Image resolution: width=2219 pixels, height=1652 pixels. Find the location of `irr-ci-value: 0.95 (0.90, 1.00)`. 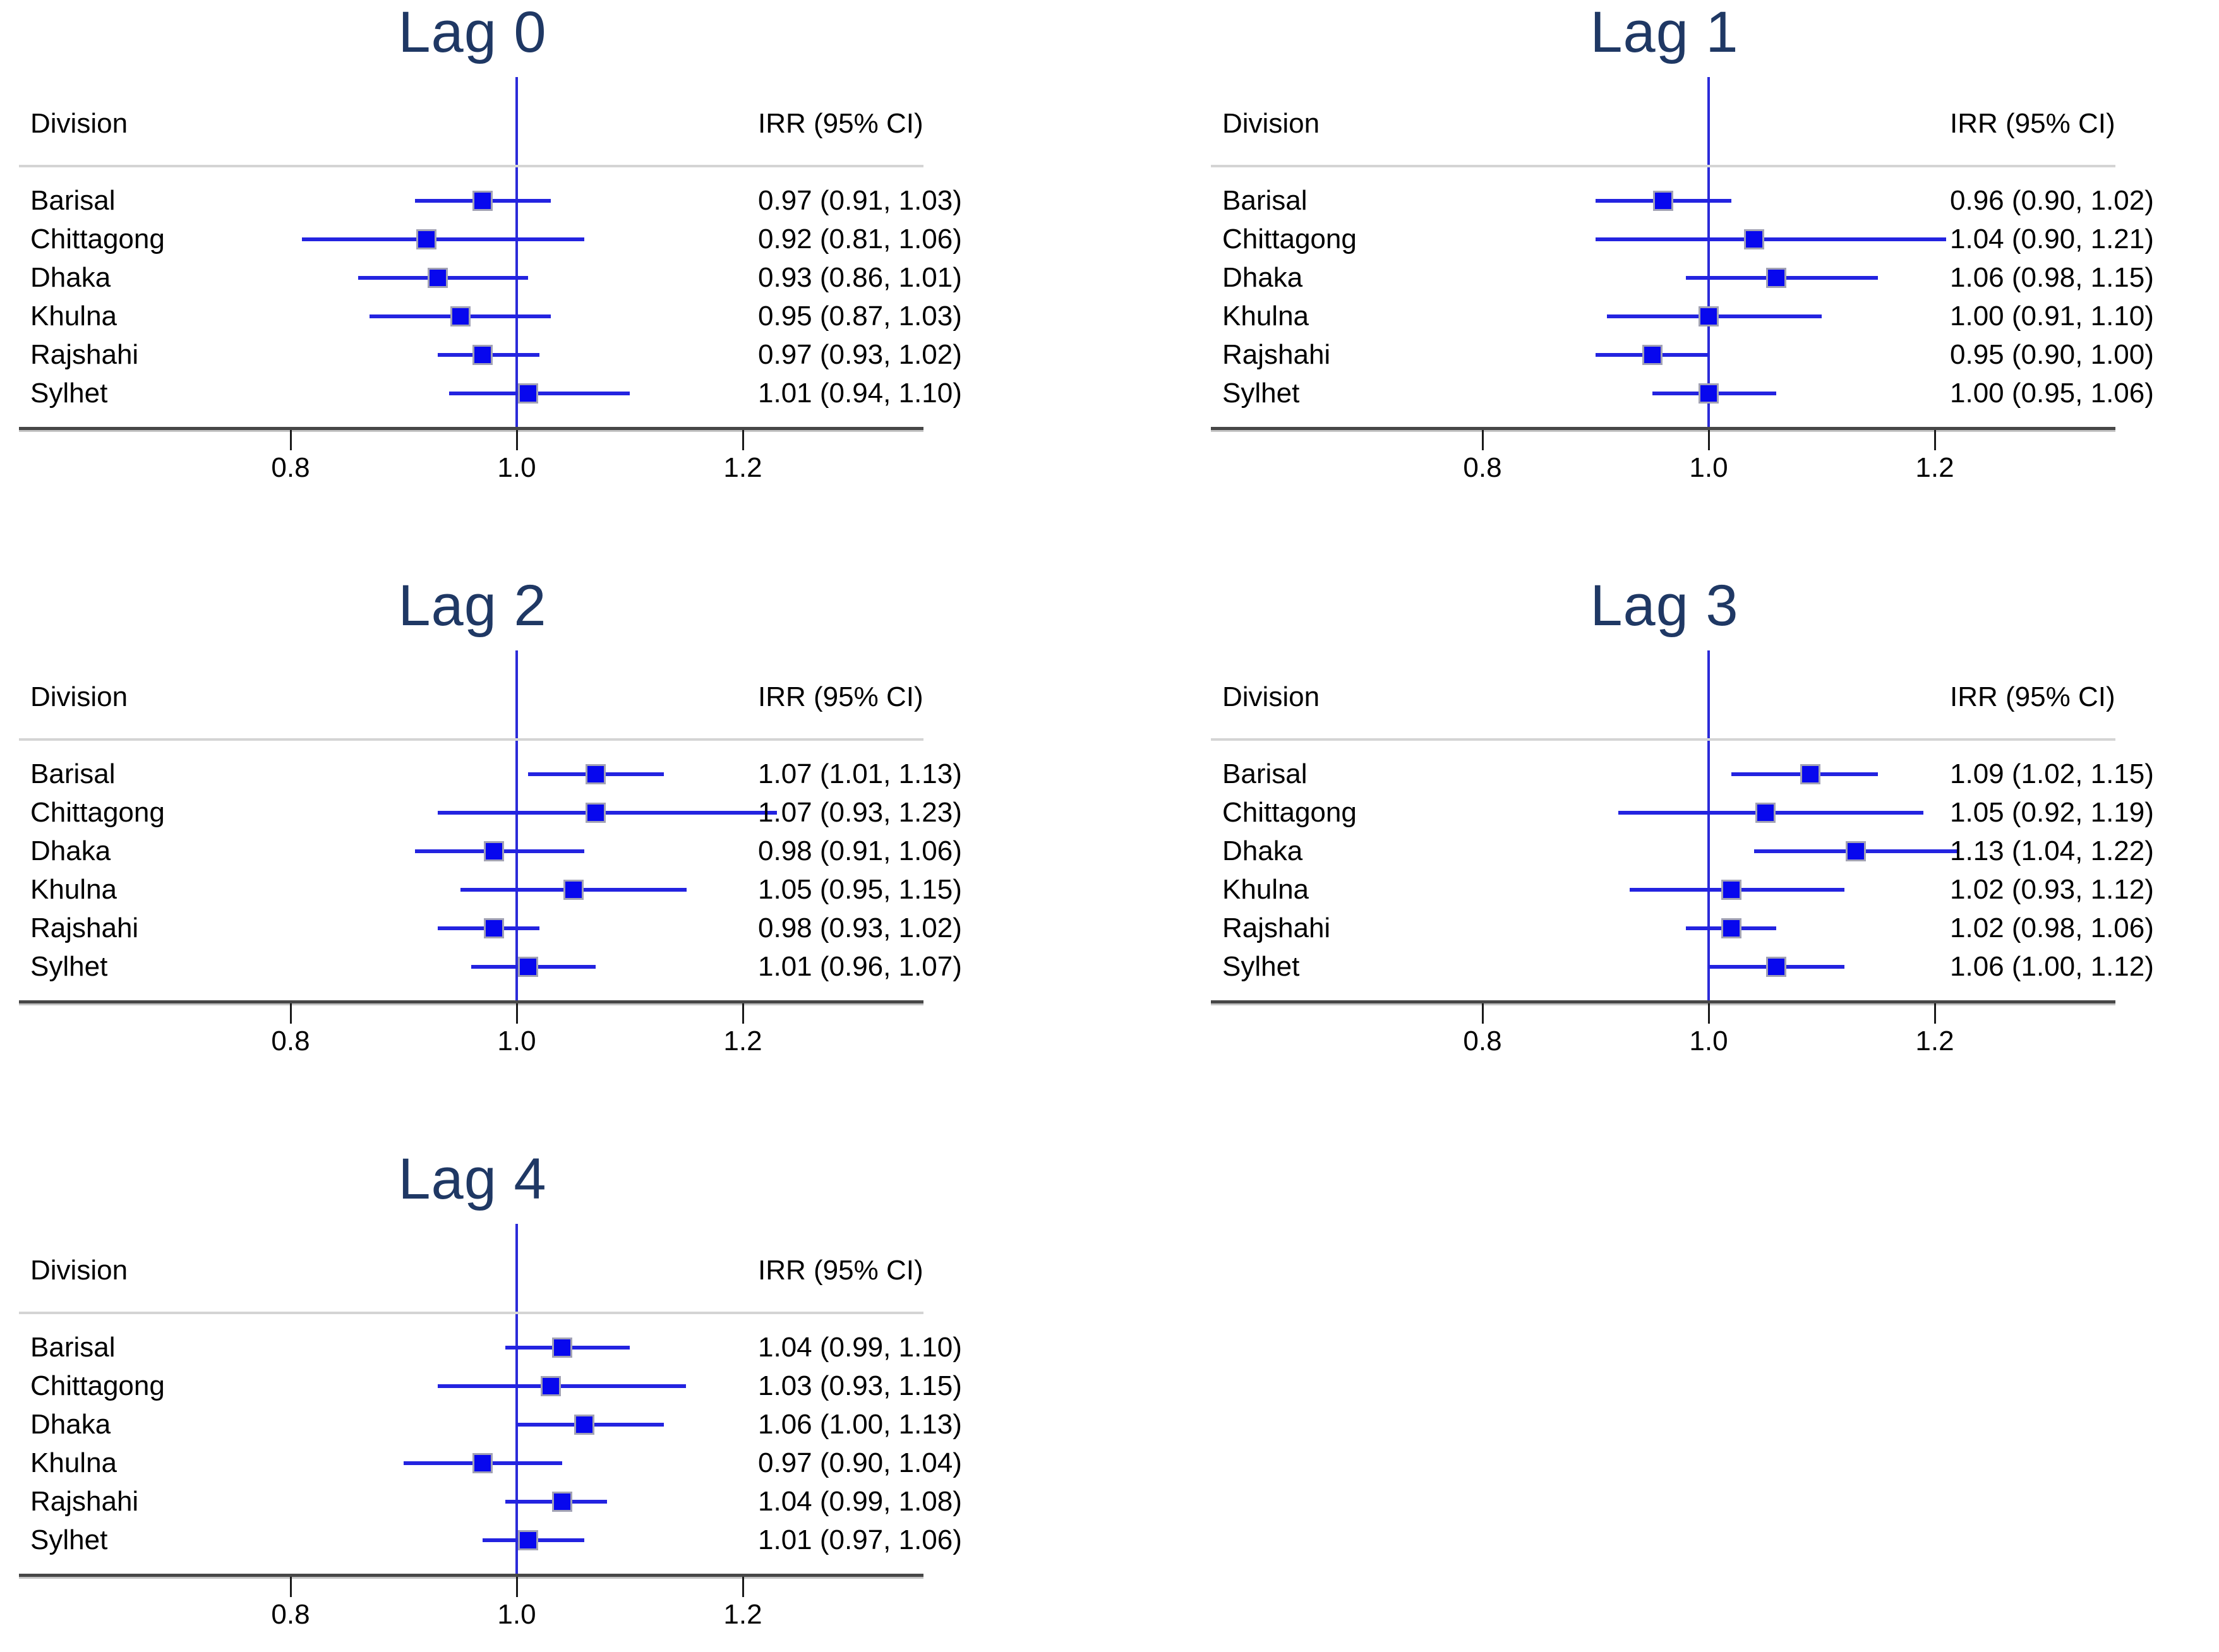

irr-ci-value: 0.95 (0.90, 1.00) is located at coordinates (2052, 355).